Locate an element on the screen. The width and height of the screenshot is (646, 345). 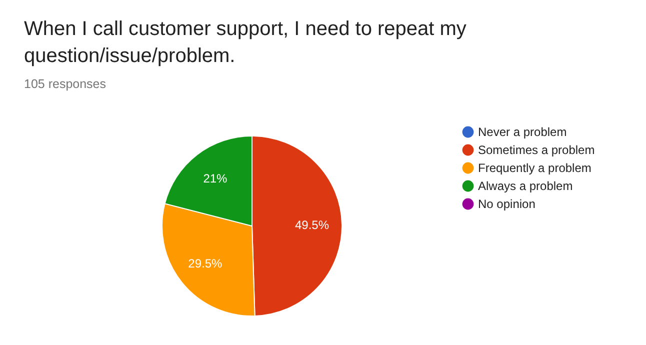
data-label: 21% is located at coordinates (215, 179).